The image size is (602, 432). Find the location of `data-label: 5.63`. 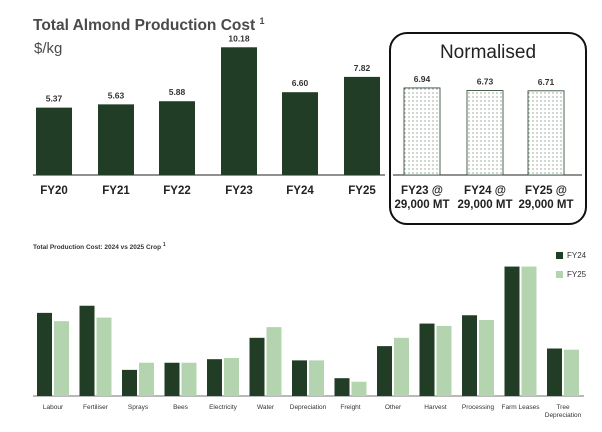

data-label: 5.63 is located at coordinates (116, 95).